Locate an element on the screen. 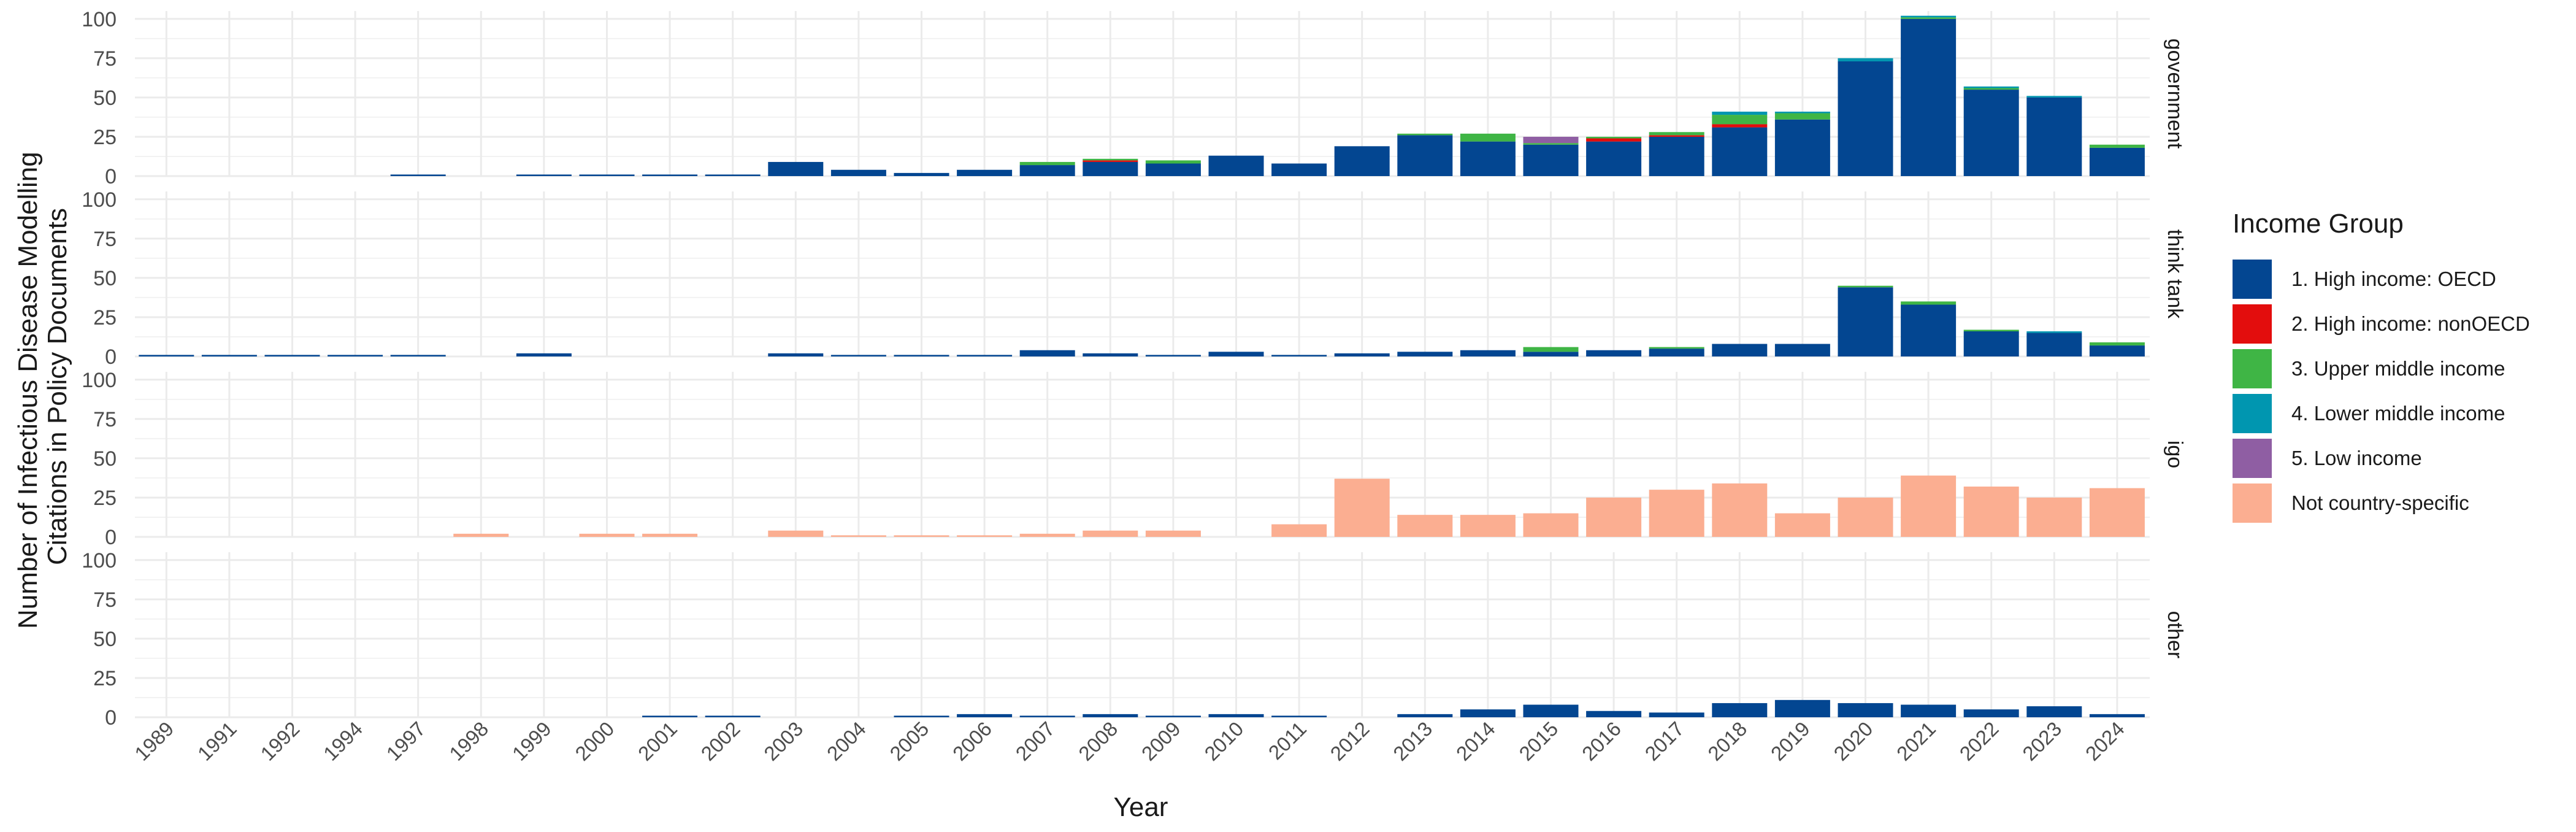  legend-title: Income Group is located at coordinates (2318, 224).